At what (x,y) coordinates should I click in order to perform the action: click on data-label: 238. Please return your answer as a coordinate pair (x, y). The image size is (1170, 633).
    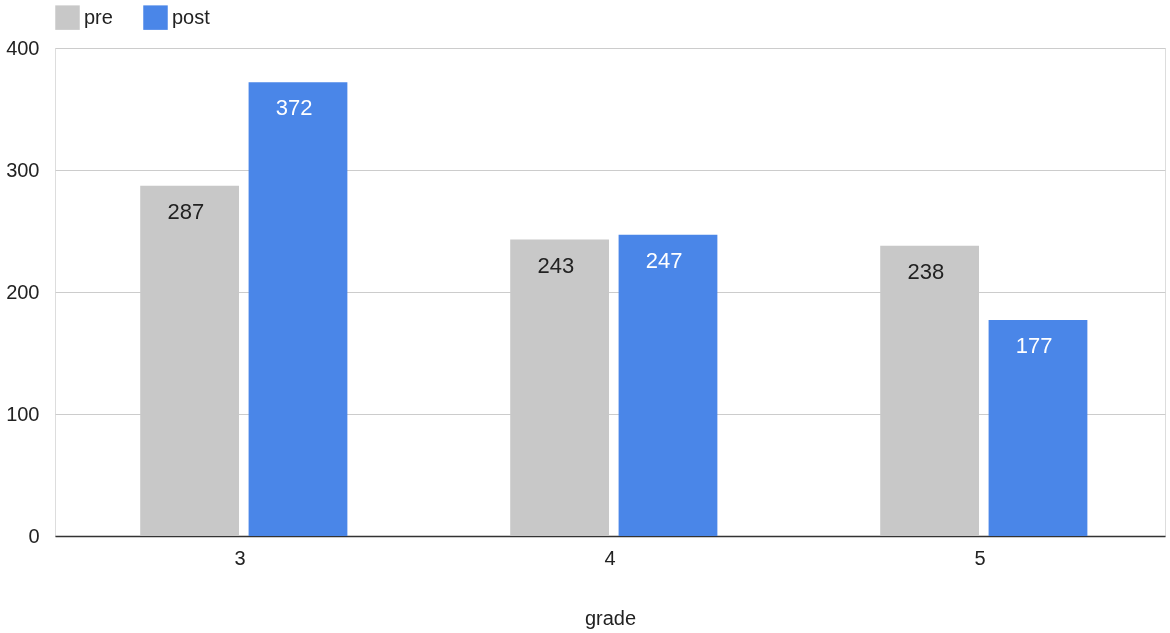
    Looking at the image, I should click on (926, 271).